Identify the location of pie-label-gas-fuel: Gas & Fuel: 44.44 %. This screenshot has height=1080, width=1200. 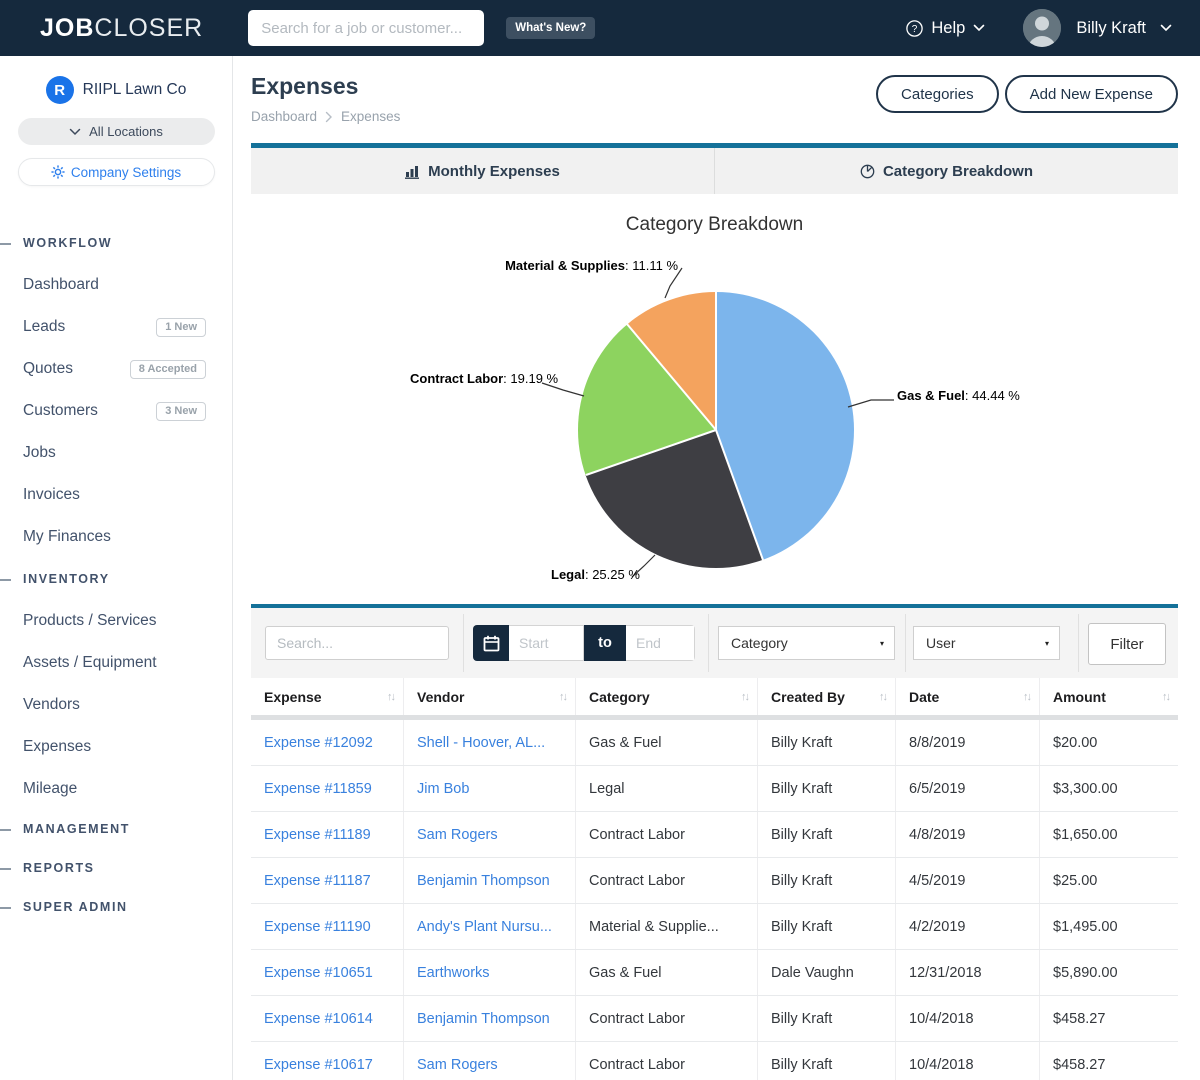
(958, 395).